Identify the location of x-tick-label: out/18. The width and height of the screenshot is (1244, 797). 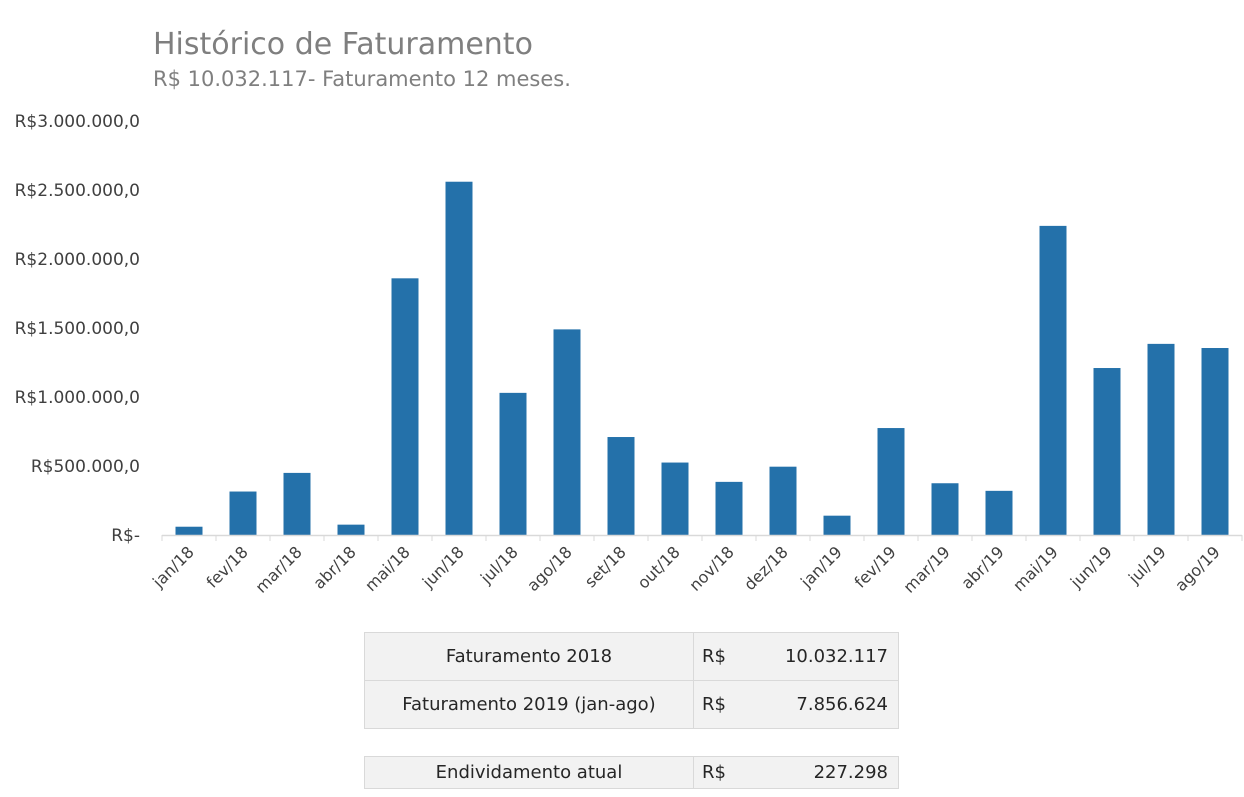
(659, 567).